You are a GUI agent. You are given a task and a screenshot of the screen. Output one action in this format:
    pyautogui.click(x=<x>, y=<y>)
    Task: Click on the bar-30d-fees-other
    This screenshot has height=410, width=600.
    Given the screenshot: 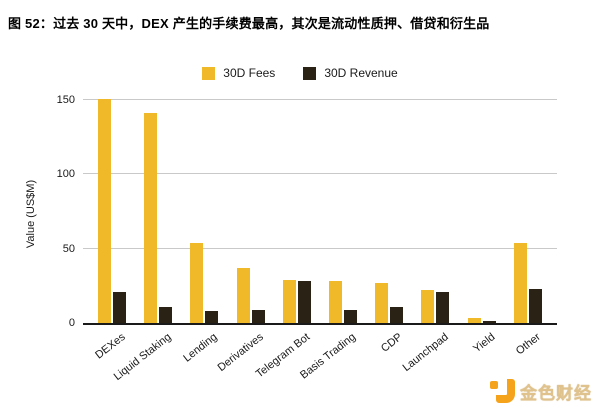 What is the action you would take?
    pyautogui.click(x=520, y=282)
    